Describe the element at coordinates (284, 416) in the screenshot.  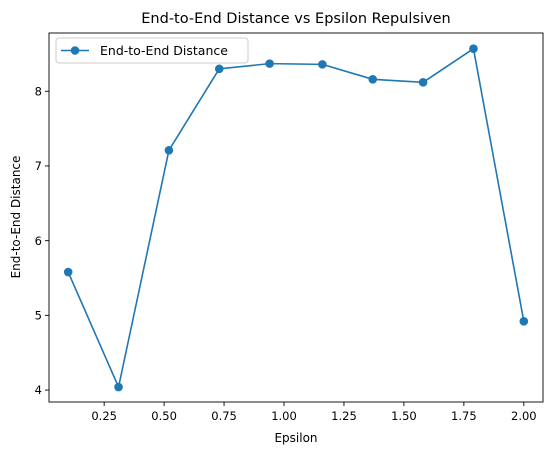
I see `x-tick-label: 1.00` at that location.